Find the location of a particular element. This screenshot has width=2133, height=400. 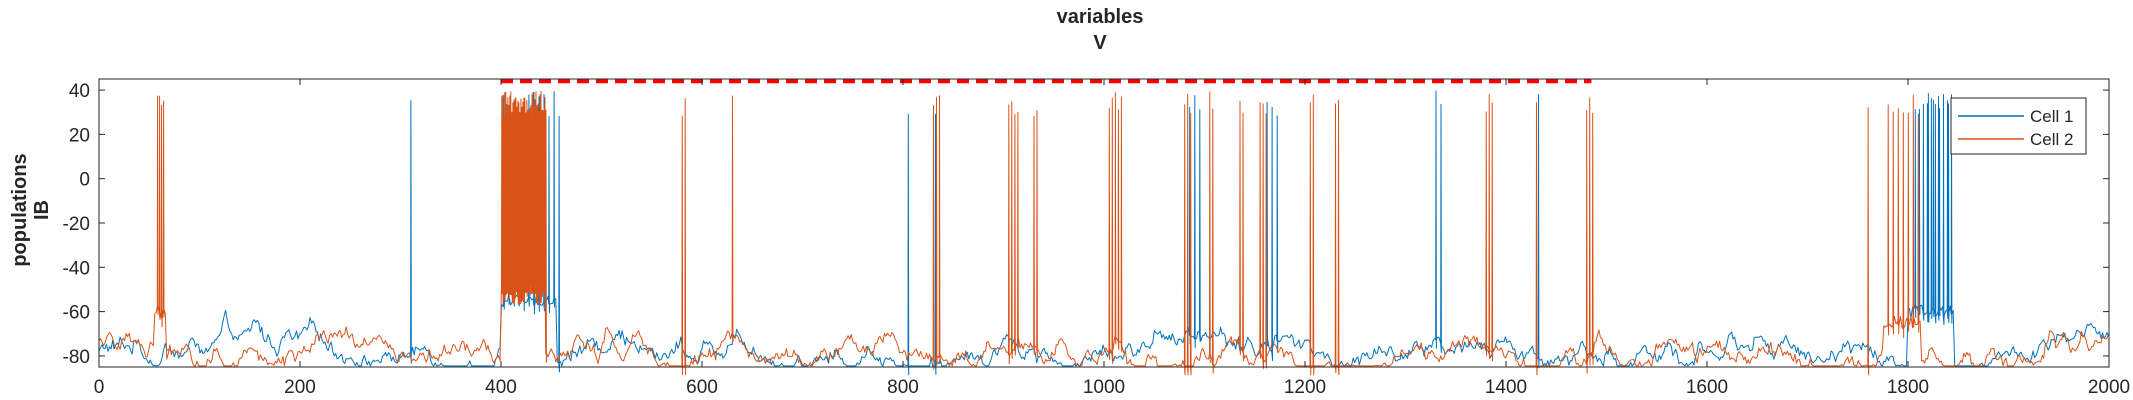

x-tick-label: 400 is located at coordinates (501, 387).